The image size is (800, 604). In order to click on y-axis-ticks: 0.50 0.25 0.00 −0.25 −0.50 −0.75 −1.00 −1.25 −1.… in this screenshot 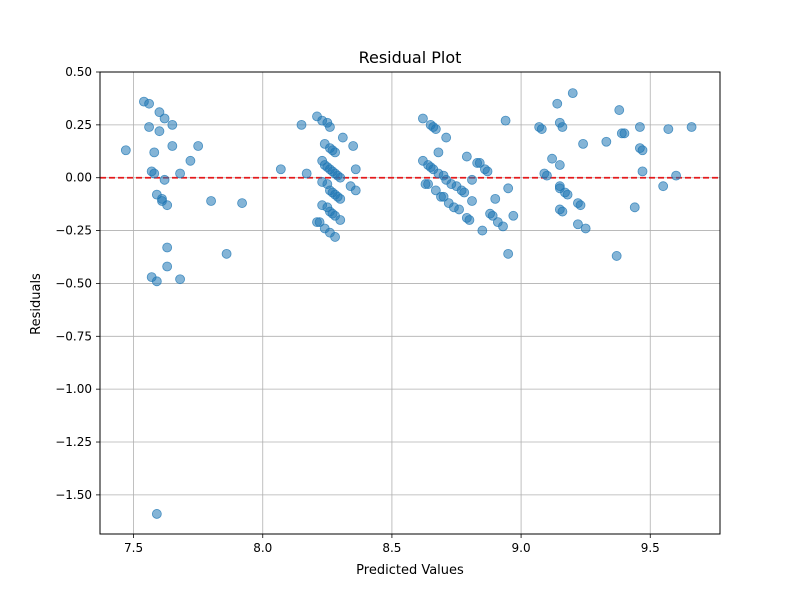, I will do `click(77, 283)`.